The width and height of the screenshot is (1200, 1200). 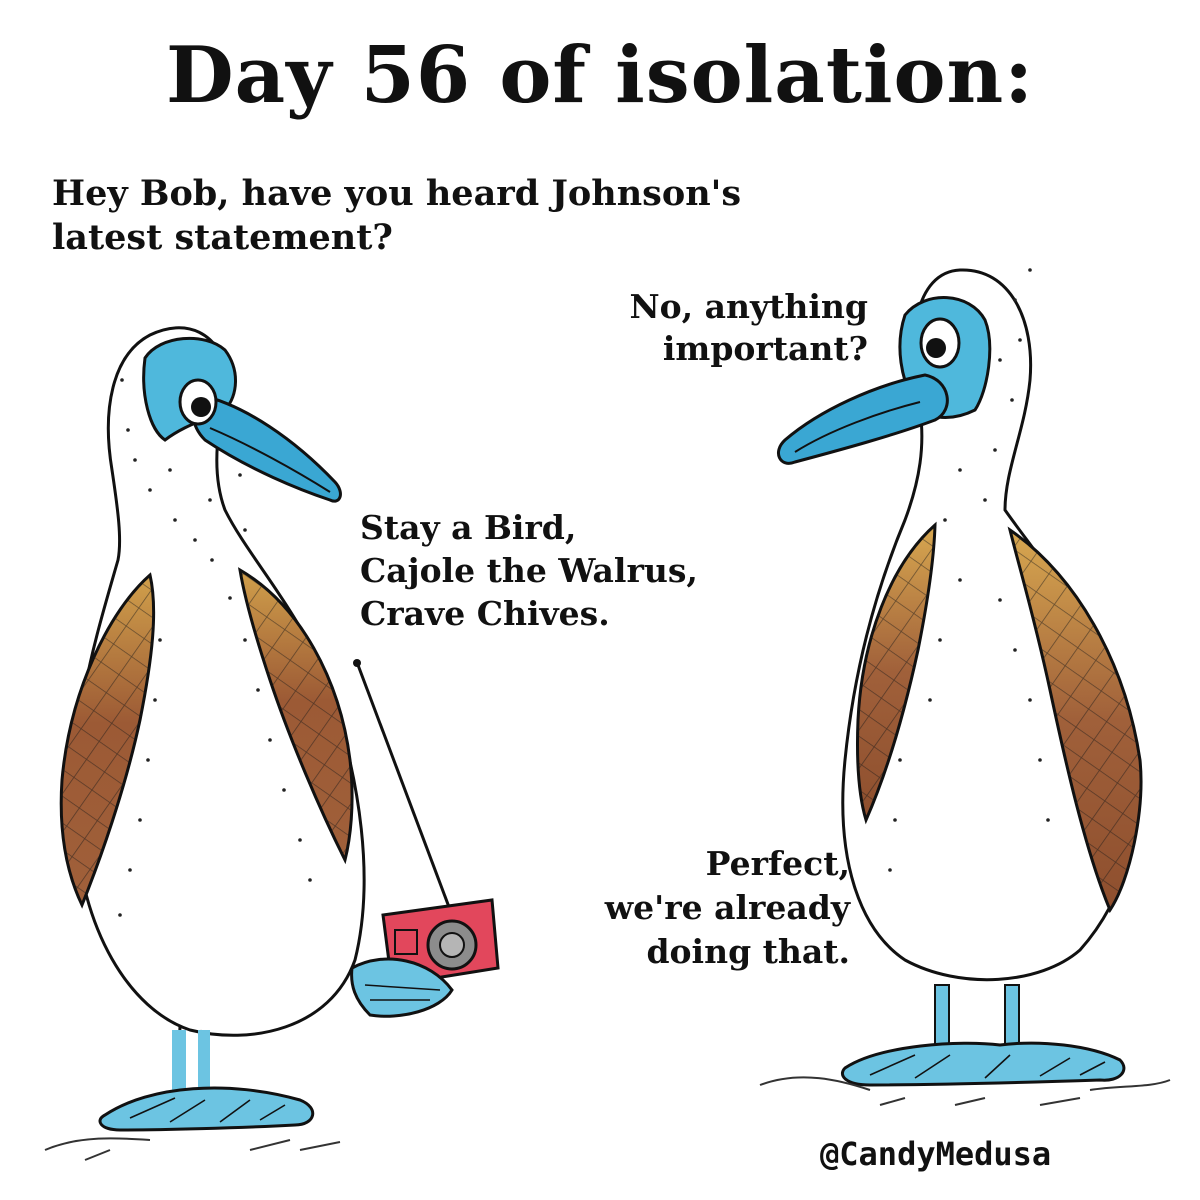 I want to click on speech-reply-1-line: No, anything, so click(x=748, y=306).